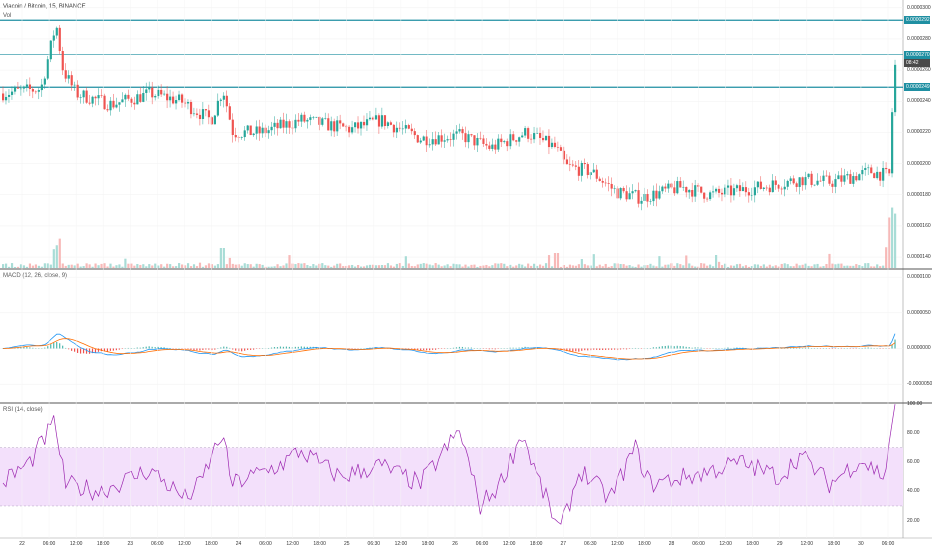 Image resolution: width=932 pixels, height=550 pixels. What do you see at coordinates (919, 312) in the screenshot?
I see `macd-tick-label: 0.0000050` at bounding box center [919, 312].